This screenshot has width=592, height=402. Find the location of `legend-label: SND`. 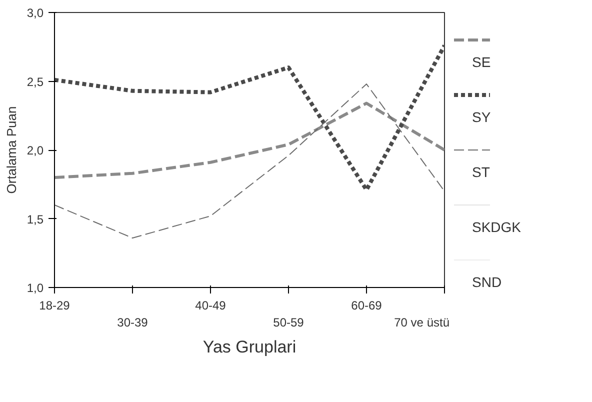

legend-label: SND is located at coordinates (487, 282).